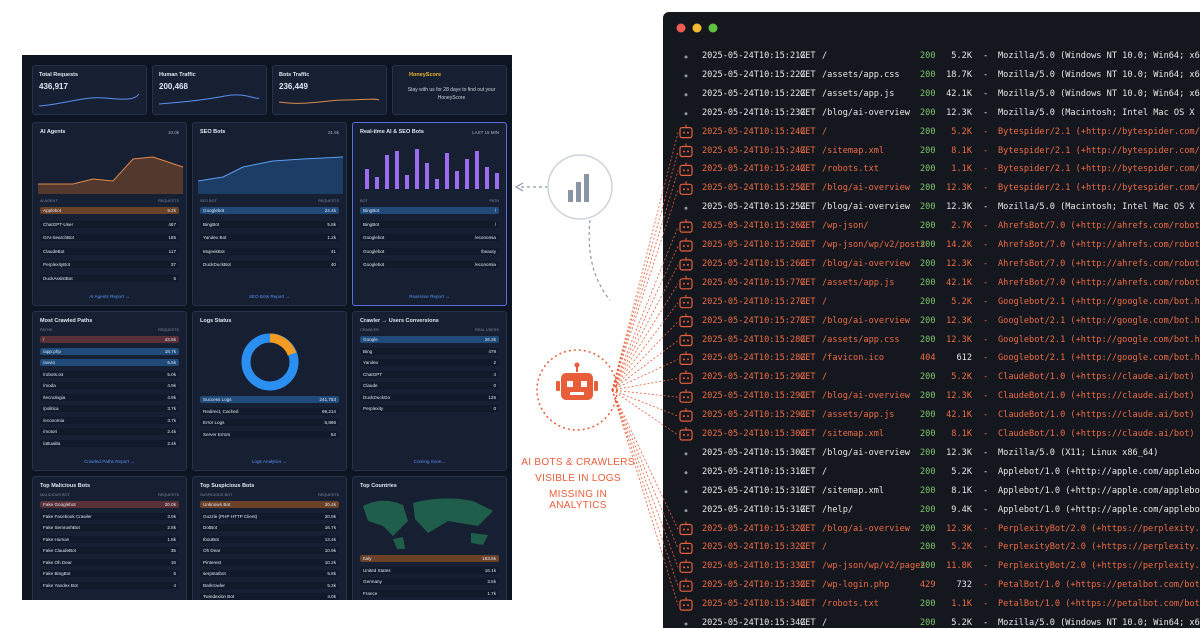 Image resolution: width=1200 pixels, height=628 pixels. What do you see at coordinates (174, 278) in the screenshot?
I see `row-value: 5` at bounding box center [174, 278].